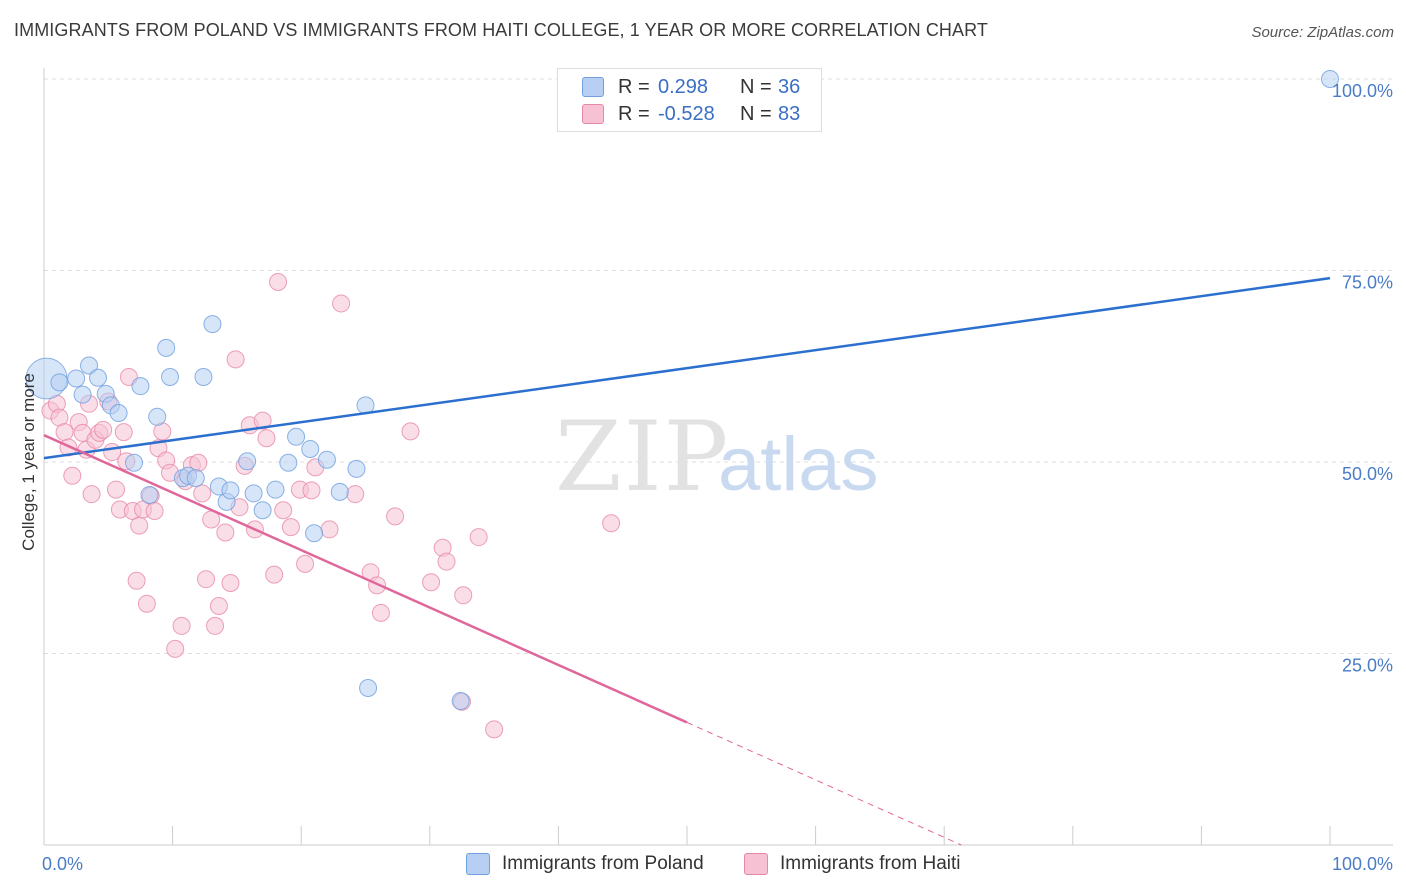 The image size is (1406, 892). I want to click on x-tick-label: 0.0%, so click(62, 864).